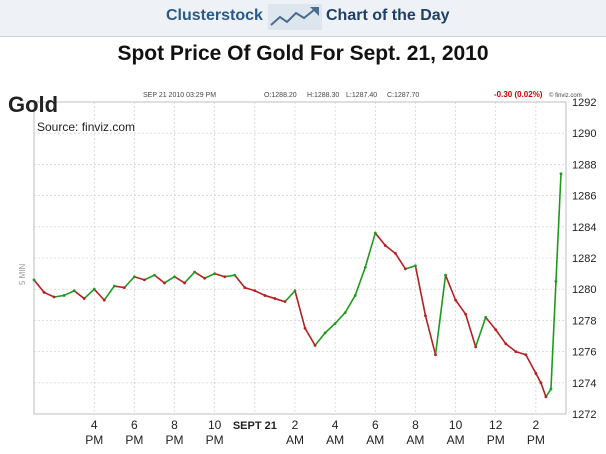 Image resolution: width=606 pixels, height=454 pixels. I want to click on y-tick-label: 1288, so click(584, 165).